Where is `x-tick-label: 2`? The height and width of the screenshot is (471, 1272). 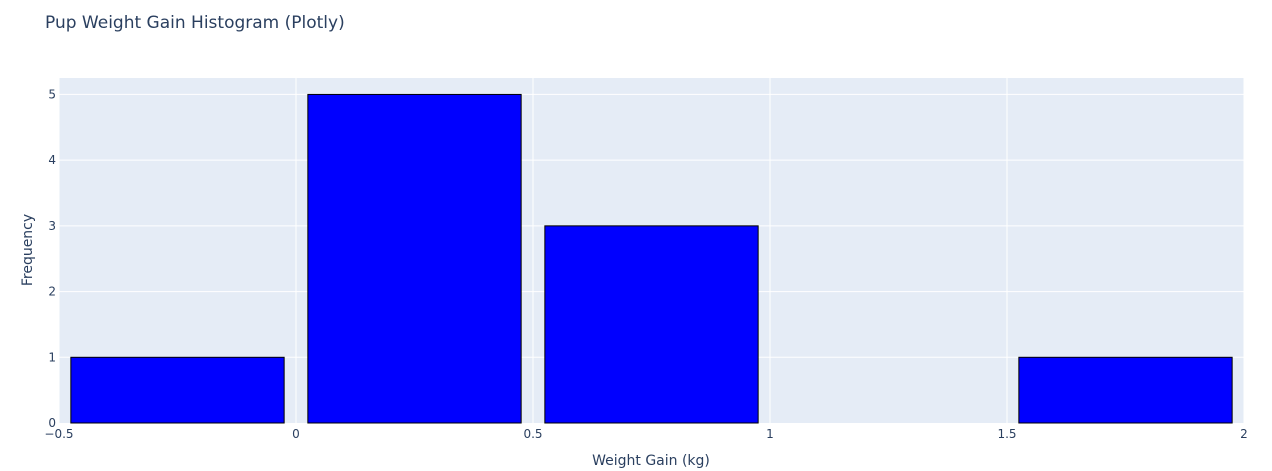 x-tick-label: 2 is located at coordinates (1244, 434).